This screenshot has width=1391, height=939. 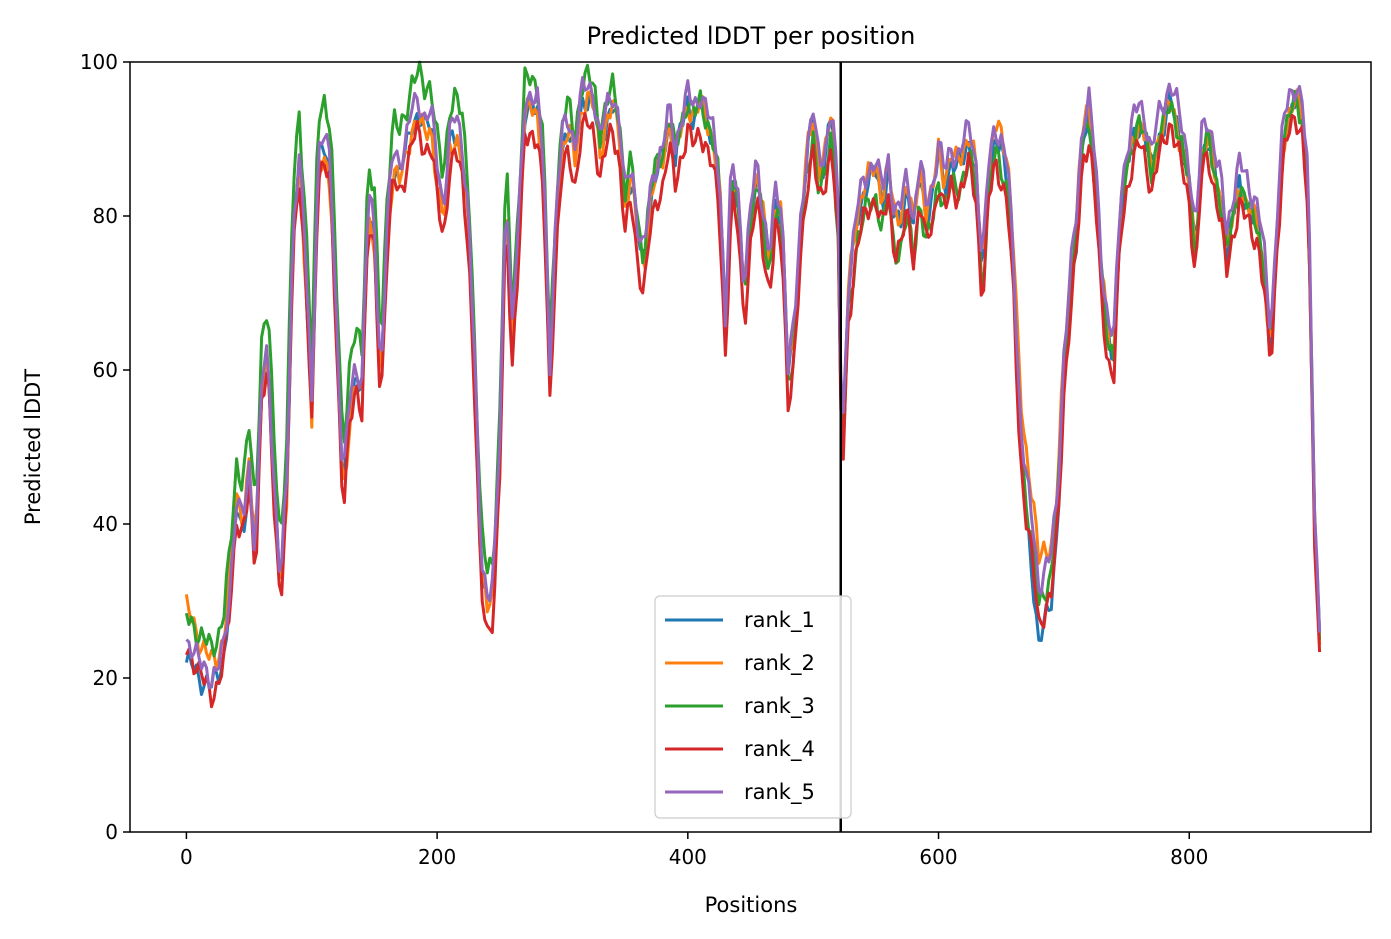 I want to click on y-tick-label: 60, so click(x=105, y=370).